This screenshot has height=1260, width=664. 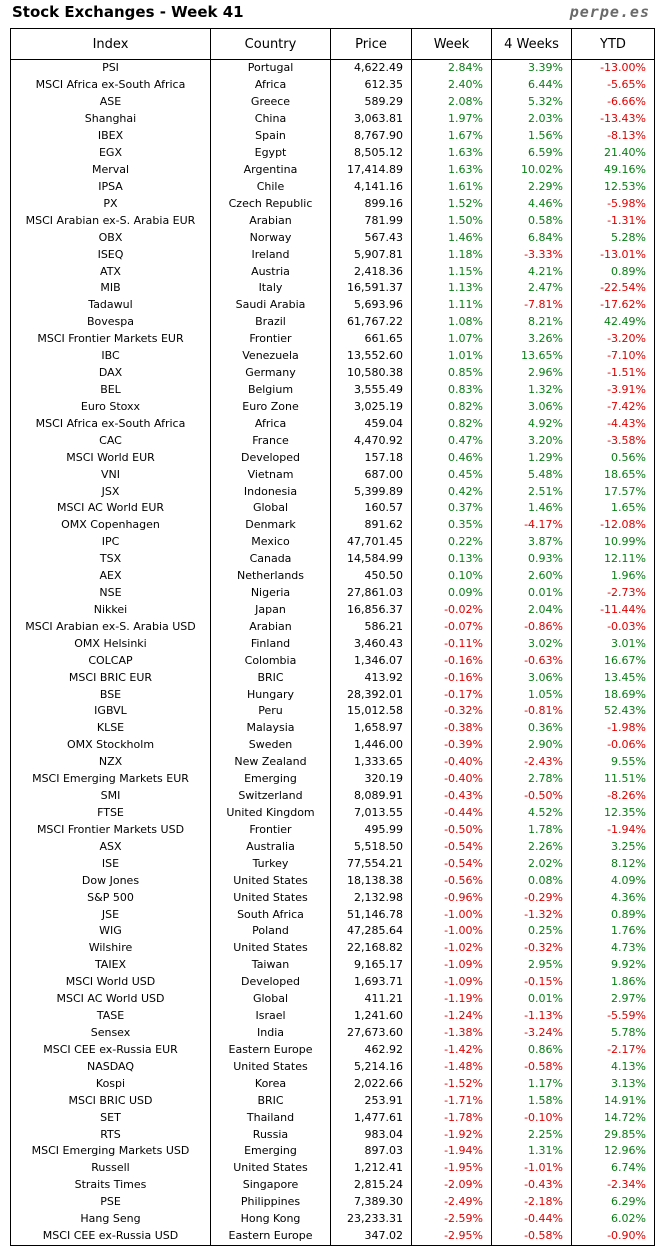 What do you see at coordinates (451, 711) in the screenshot?
I see `week-change-cell: -0.32%` at bounding box center [451, 711].